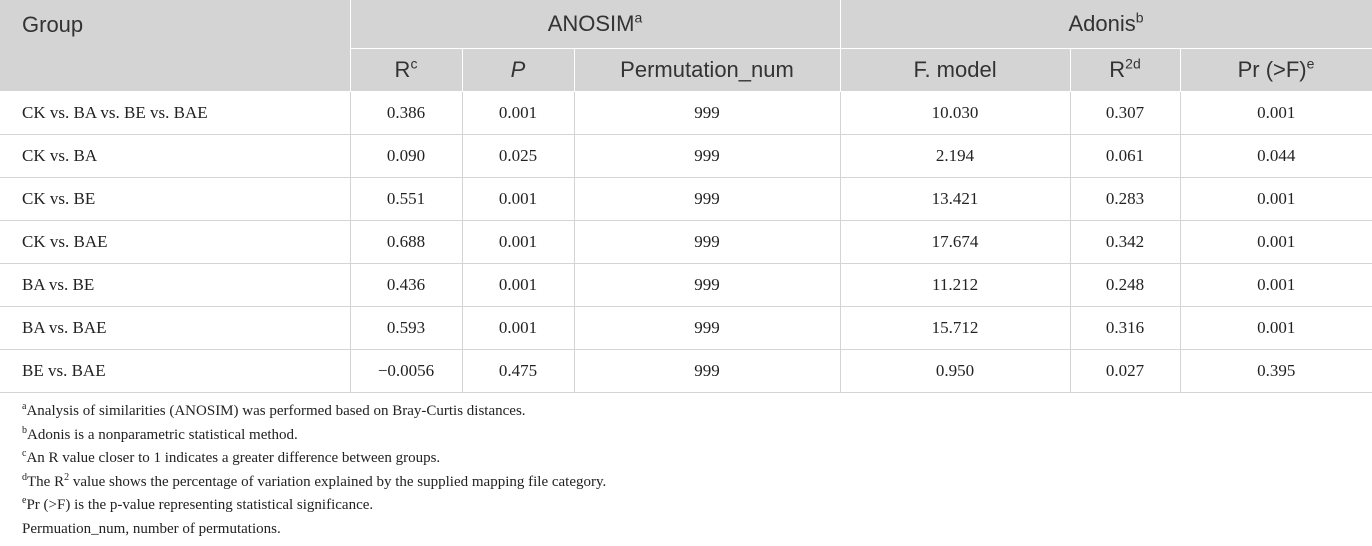 The height and width of the screenshot is (546, 1372). I want to click on footnote-permutation: Permuation_num, number of permutations., so click(314, 530).